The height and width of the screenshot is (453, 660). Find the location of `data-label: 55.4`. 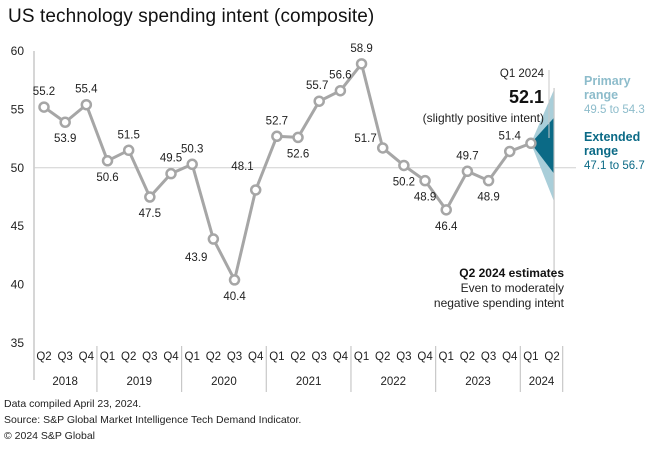

data-label: 55.4 is located at coordinates (86, 90).